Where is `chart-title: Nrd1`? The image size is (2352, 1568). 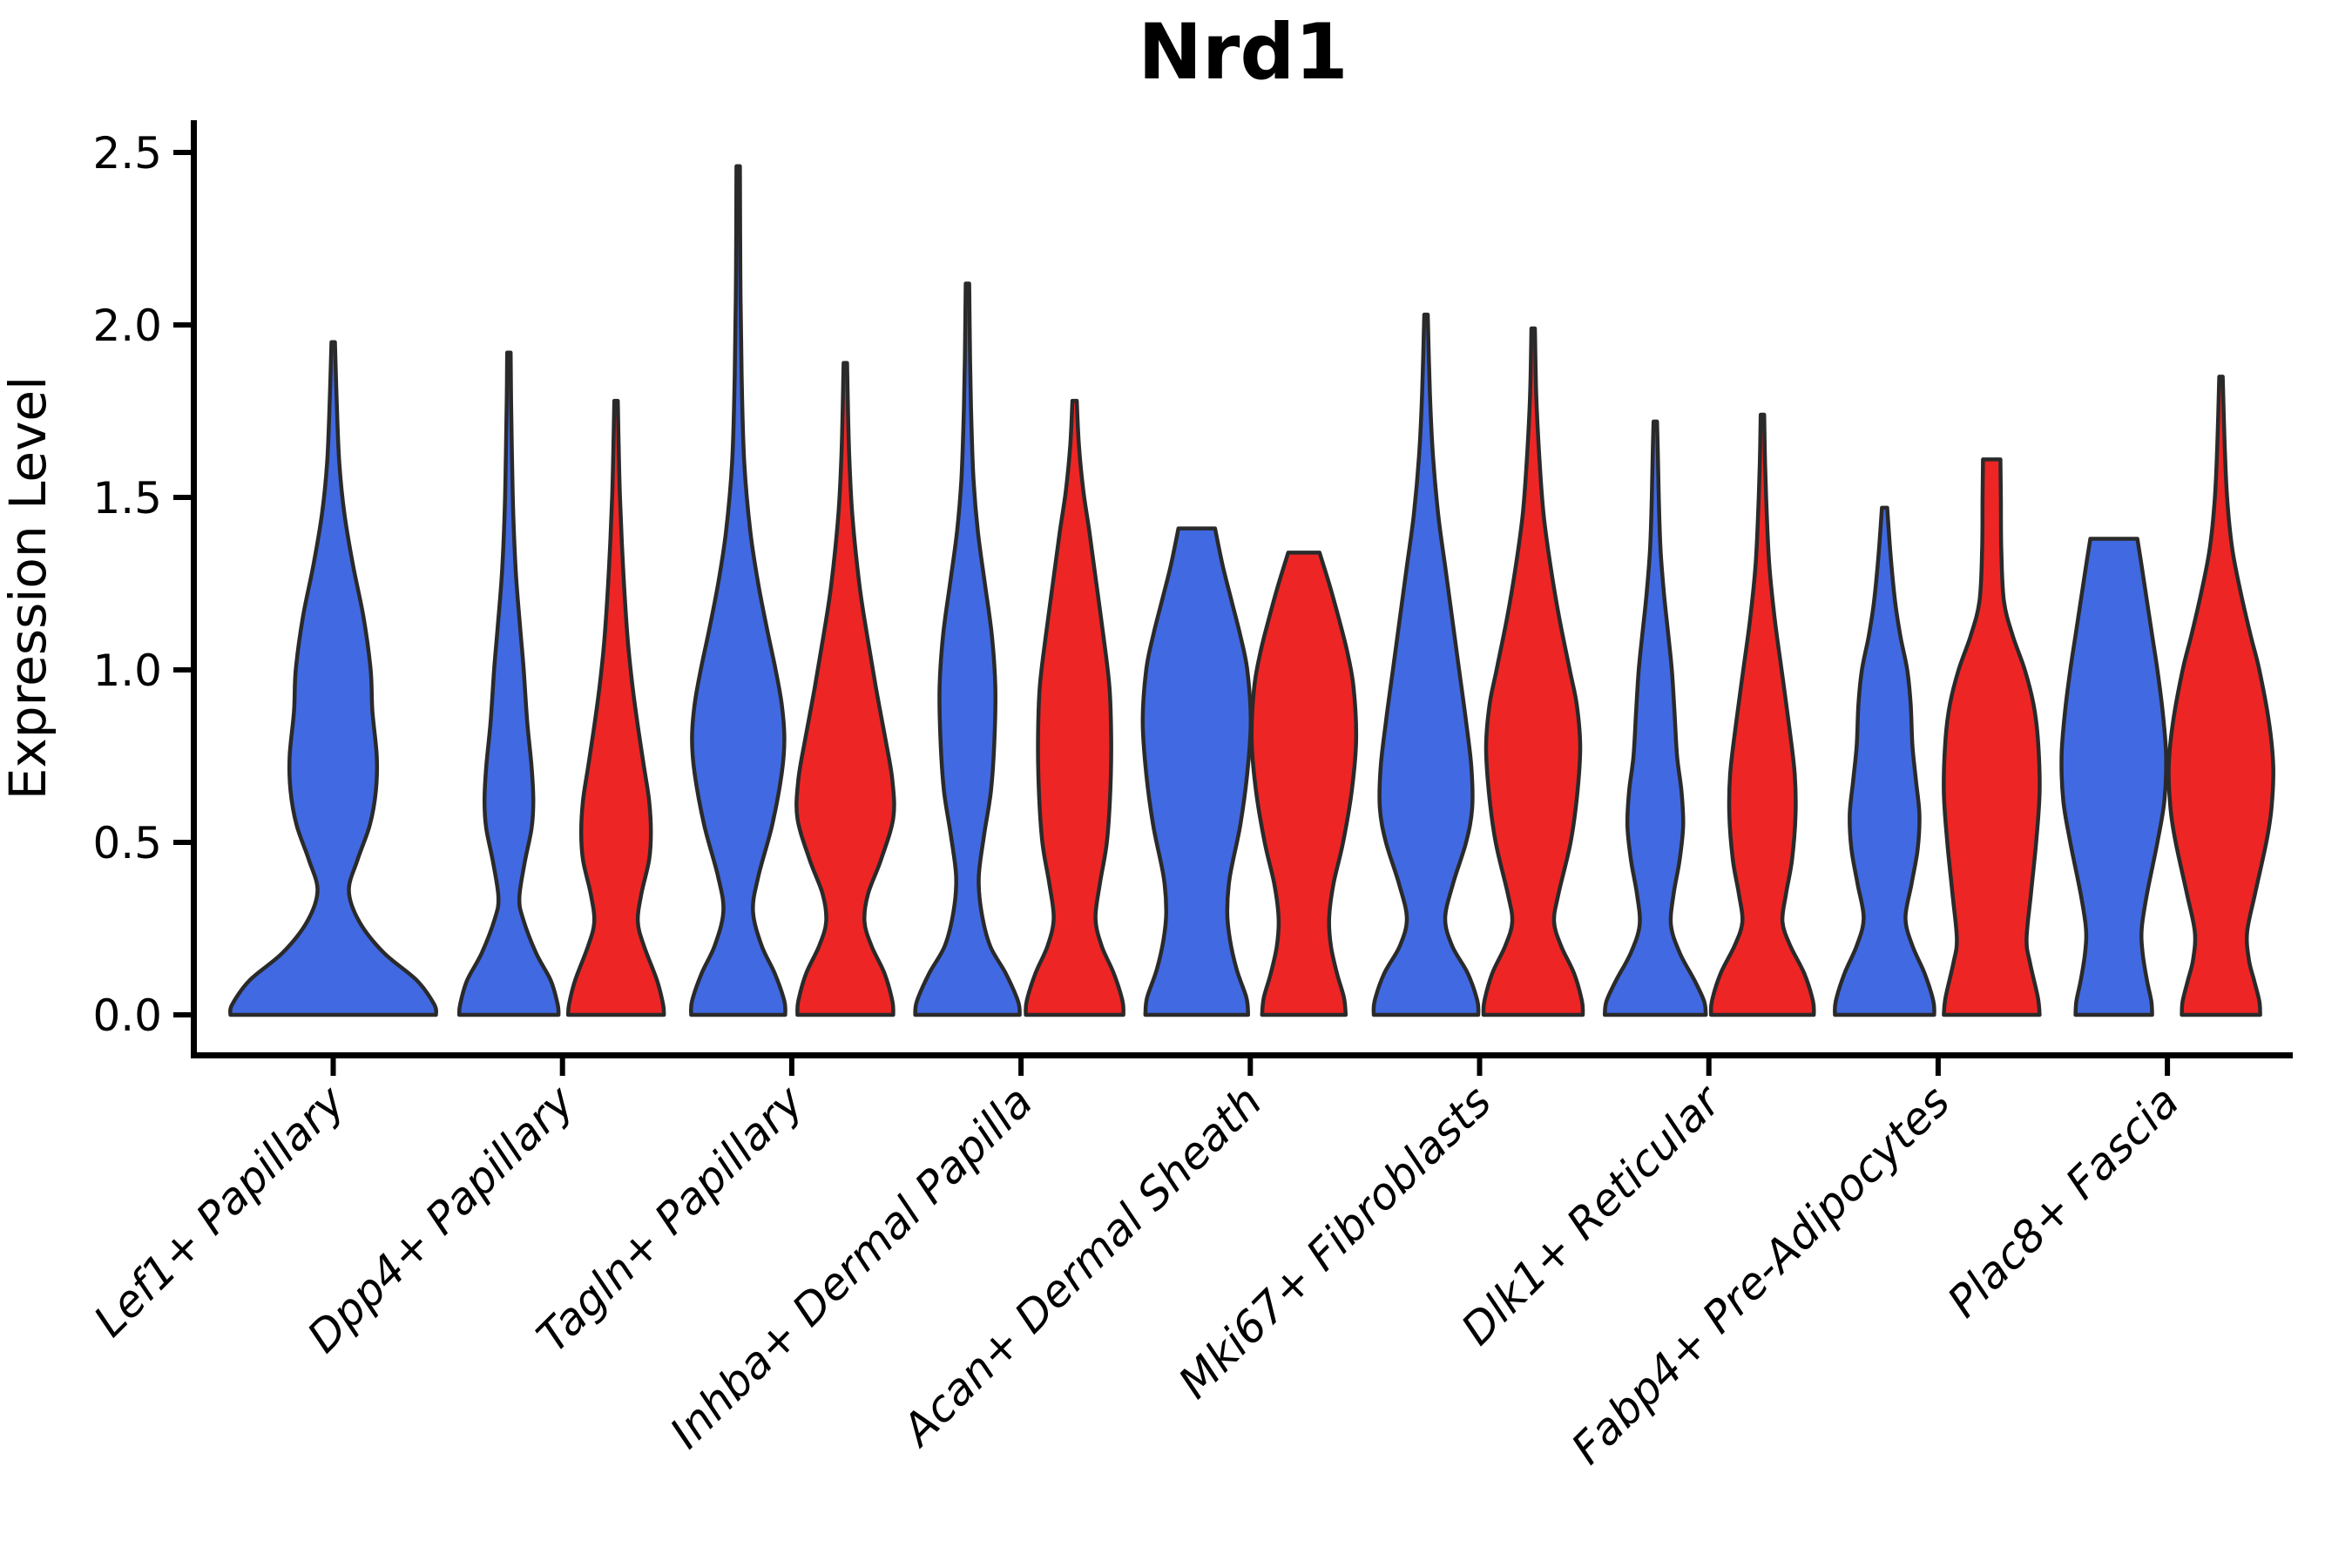 chart-title: Nrd1 is located at coordinates (1243, 52).